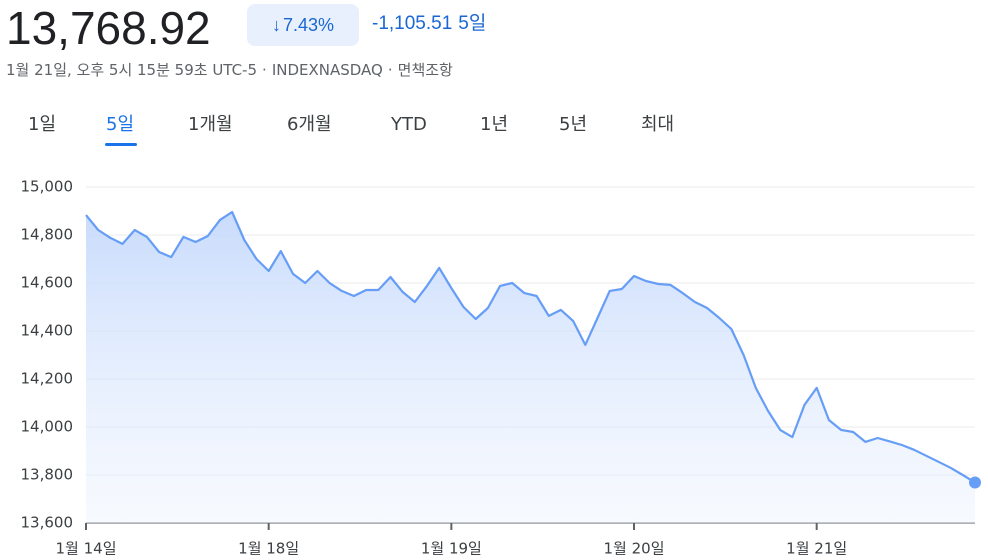 This screenshot has height=560, width=988. What do you see at coordinates (658, 124) in the screenshot?
I see `range-tab: 최대` at bounding box center [658, 124].